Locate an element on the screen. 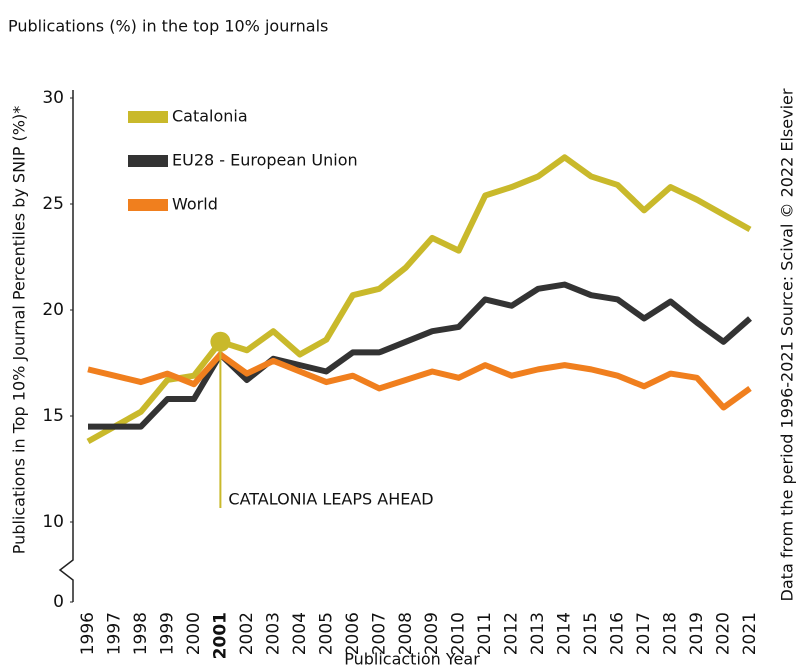 The height and width of the screenshot is (671, 807). x-tick-label: 2015 is located at coordinates (591, 633).